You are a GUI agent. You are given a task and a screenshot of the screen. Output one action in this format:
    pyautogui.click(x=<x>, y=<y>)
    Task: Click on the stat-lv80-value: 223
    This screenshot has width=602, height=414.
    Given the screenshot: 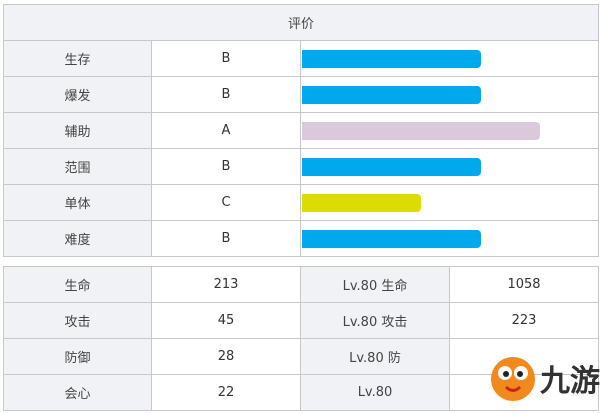 What is the action you would take?
    pyautogui.click(x=524, y=320)
    